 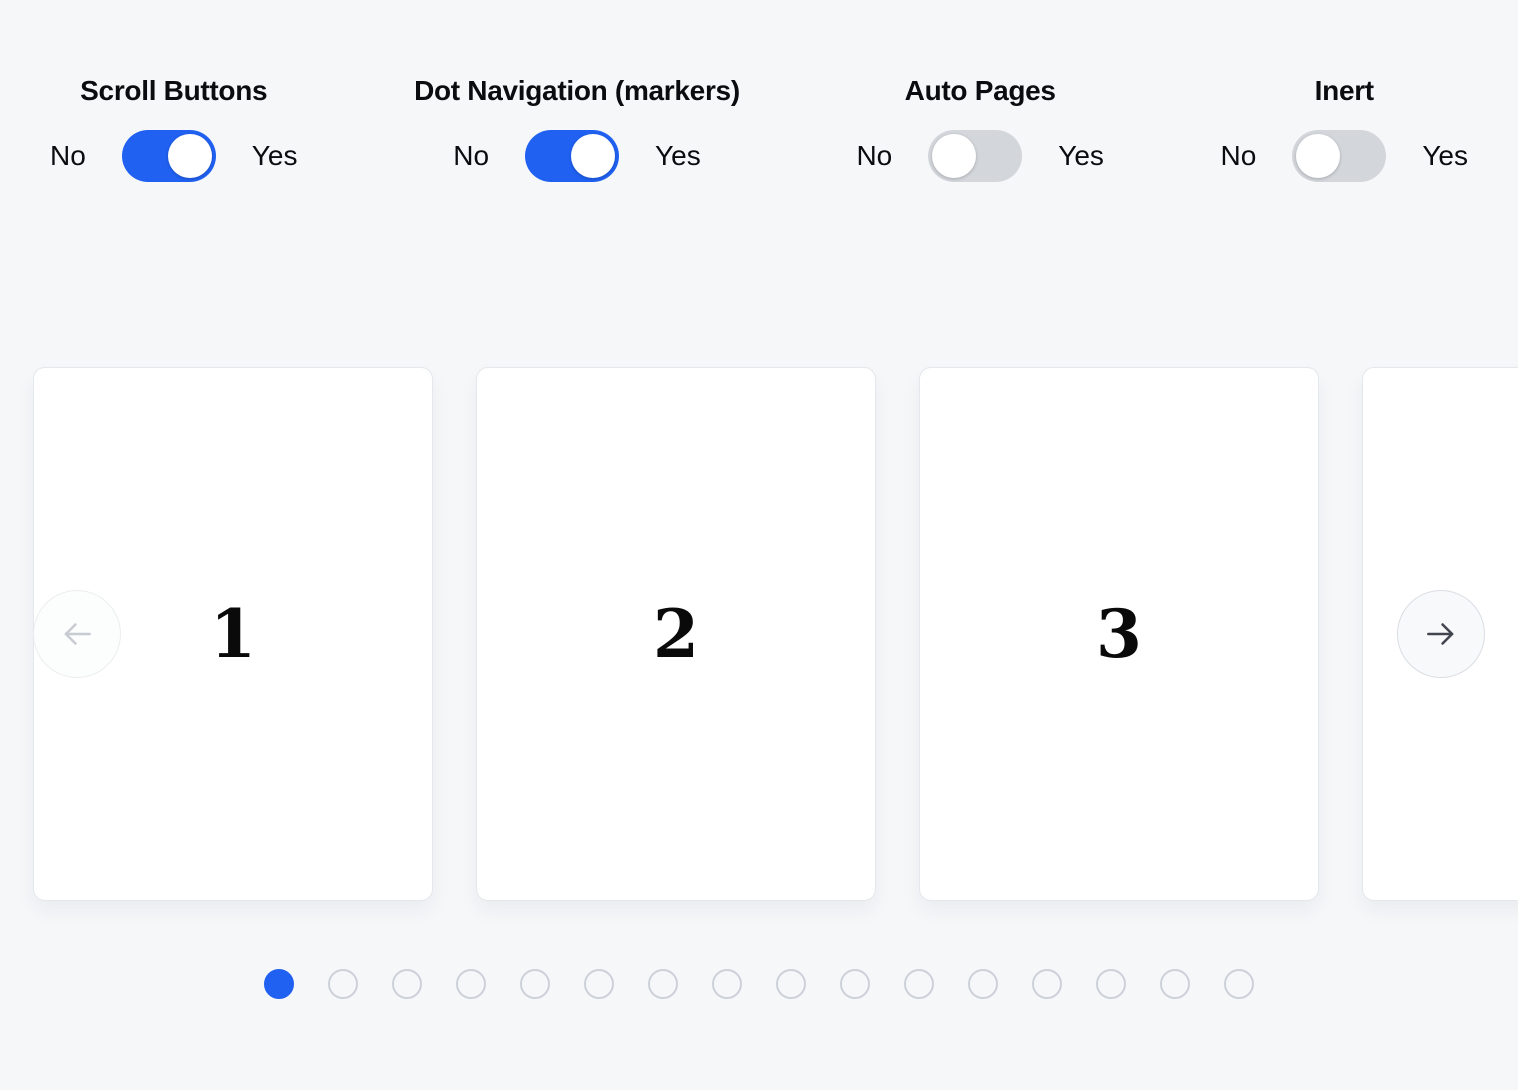 I want to click on arrow-right-icon, so click(x=1441, y=634).